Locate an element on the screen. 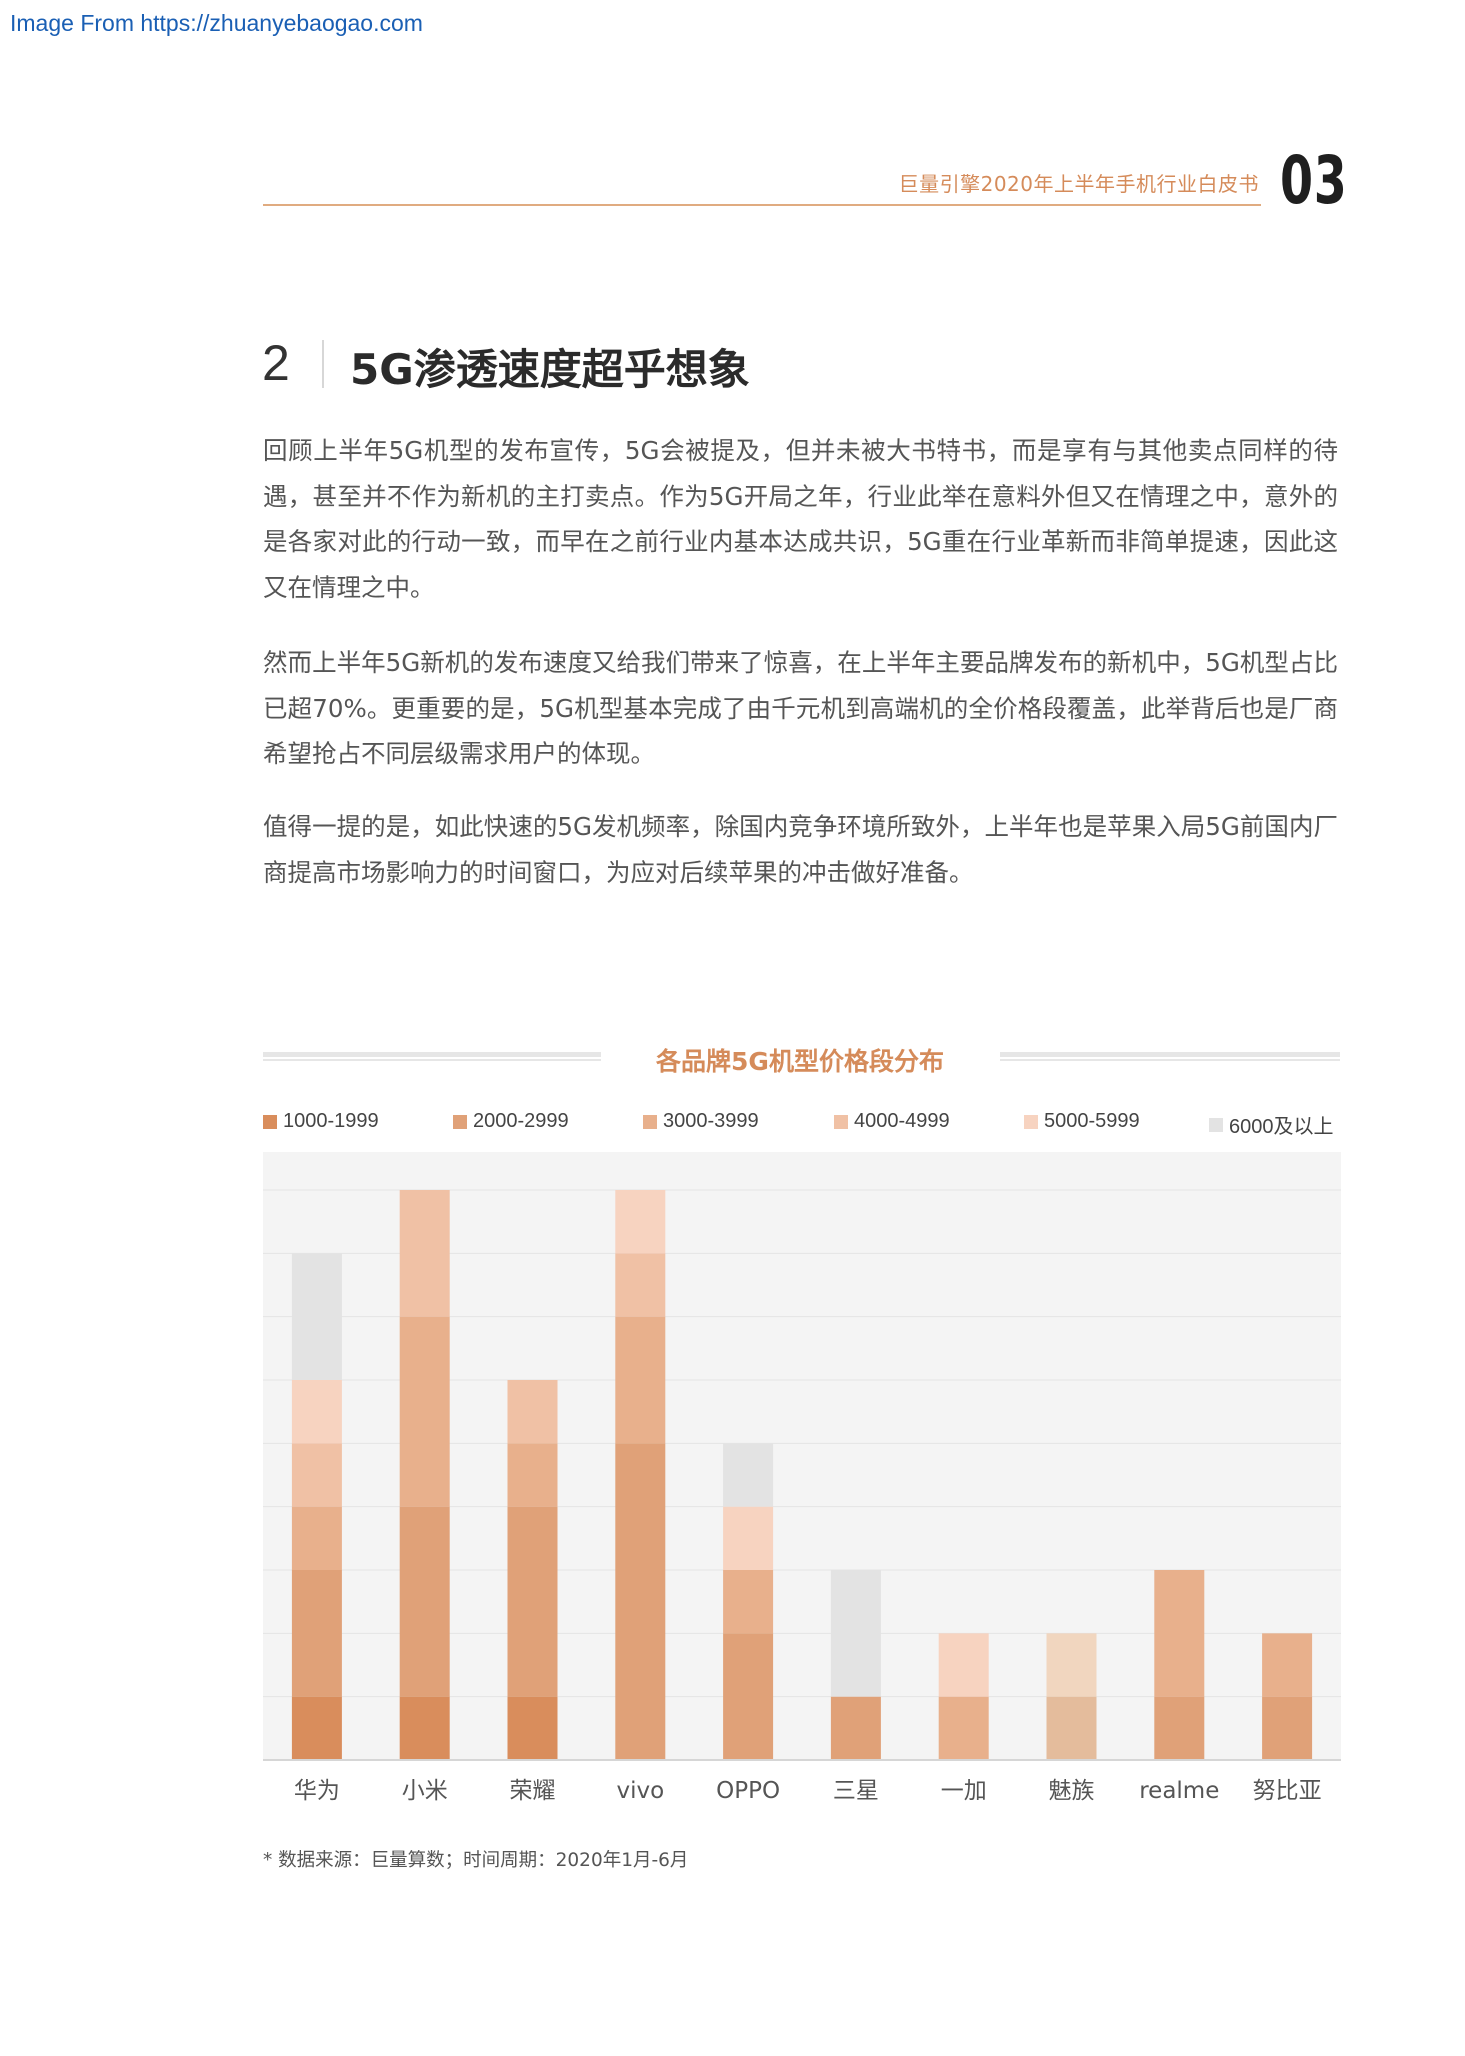 This screenshot has width=1465, height=2056. x-tick-label: 小米 is located at coordinates (425, 1791).